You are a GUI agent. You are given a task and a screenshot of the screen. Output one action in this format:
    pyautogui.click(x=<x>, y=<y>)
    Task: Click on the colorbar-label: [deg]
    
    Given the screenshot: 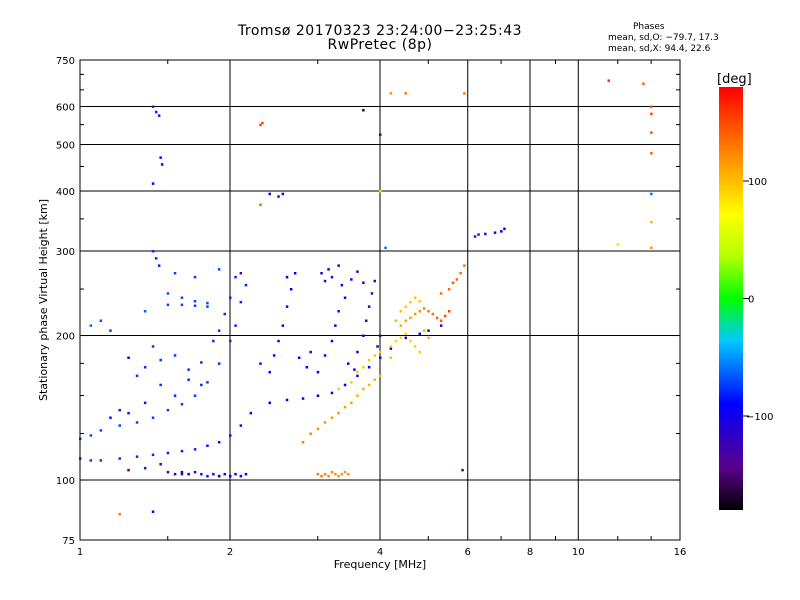 What is the action you would take?
    pyautogui.click(x=734, y=79)
    